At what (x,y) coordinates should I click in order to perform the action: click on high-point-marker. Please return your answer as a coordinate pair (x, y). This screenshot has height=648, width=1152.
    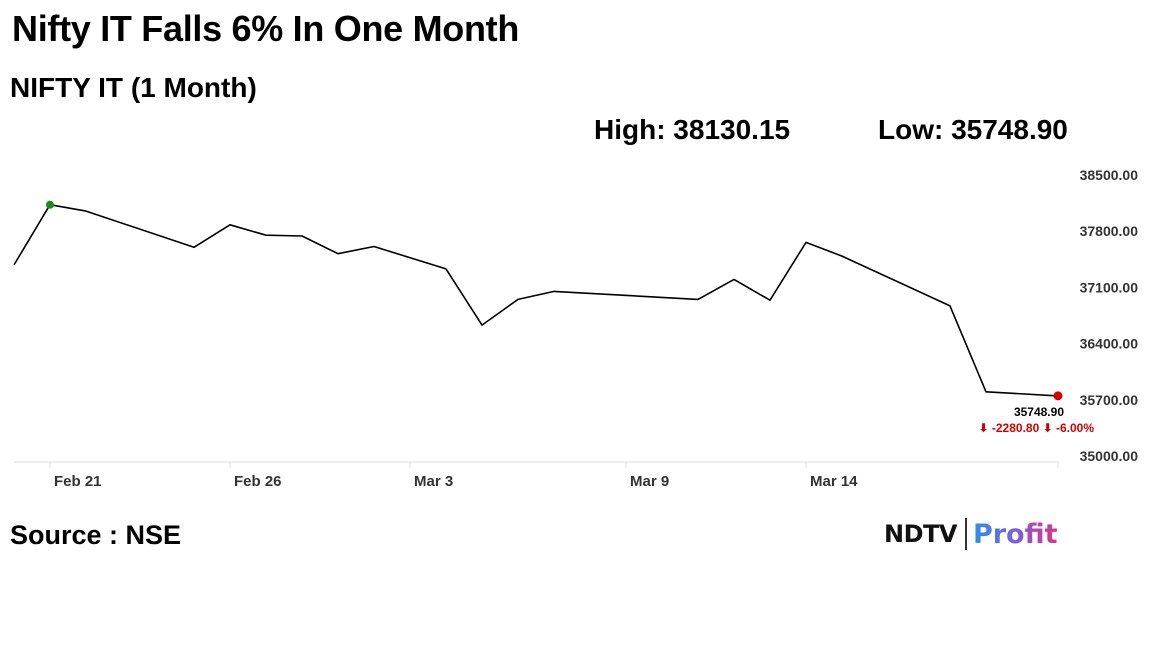
    Looking at the image, I should click on (50, 204).